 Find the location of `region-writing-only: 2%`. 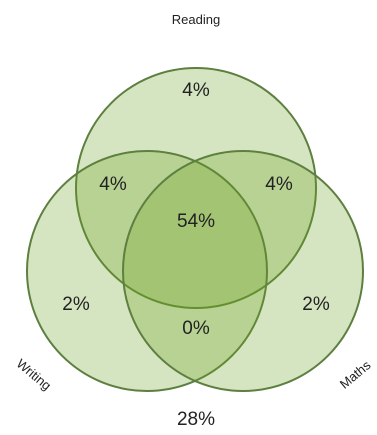

region-writing-only: 2% is located at coordinates (76, 304).